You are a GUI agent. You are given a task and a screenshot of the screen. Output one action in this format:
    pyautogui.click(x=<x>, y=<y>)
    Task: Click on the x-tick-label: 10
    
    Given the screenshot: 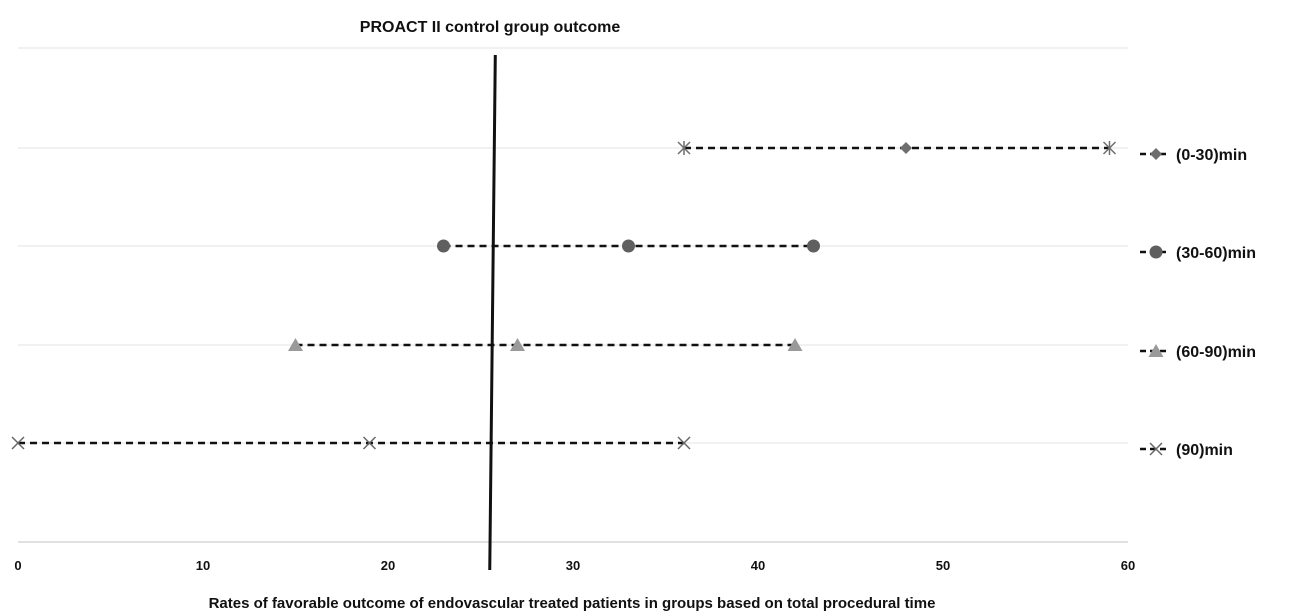 What is the action you would take?
    pyautogui.click(x=203, y=565)
    